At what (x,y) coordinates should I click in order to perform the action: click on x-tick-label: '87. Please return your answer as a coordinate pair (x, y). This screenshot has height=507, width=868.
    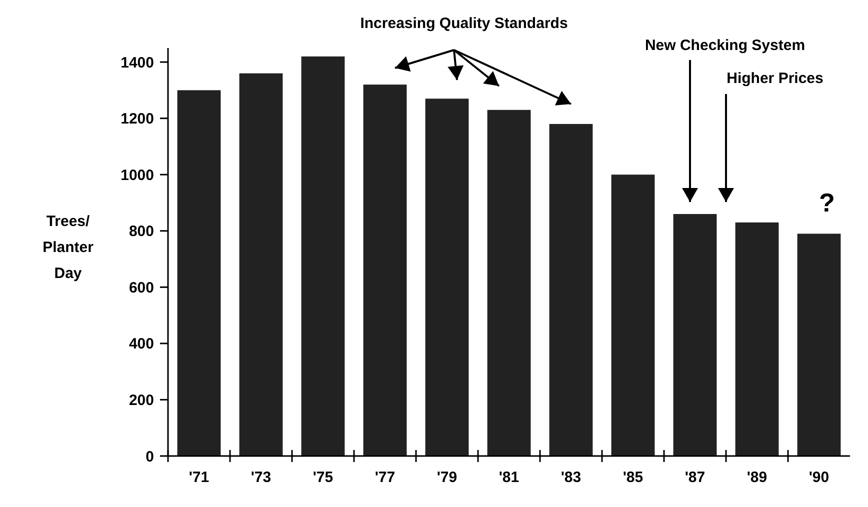
    Looking at the image, I should click on (695, 477).